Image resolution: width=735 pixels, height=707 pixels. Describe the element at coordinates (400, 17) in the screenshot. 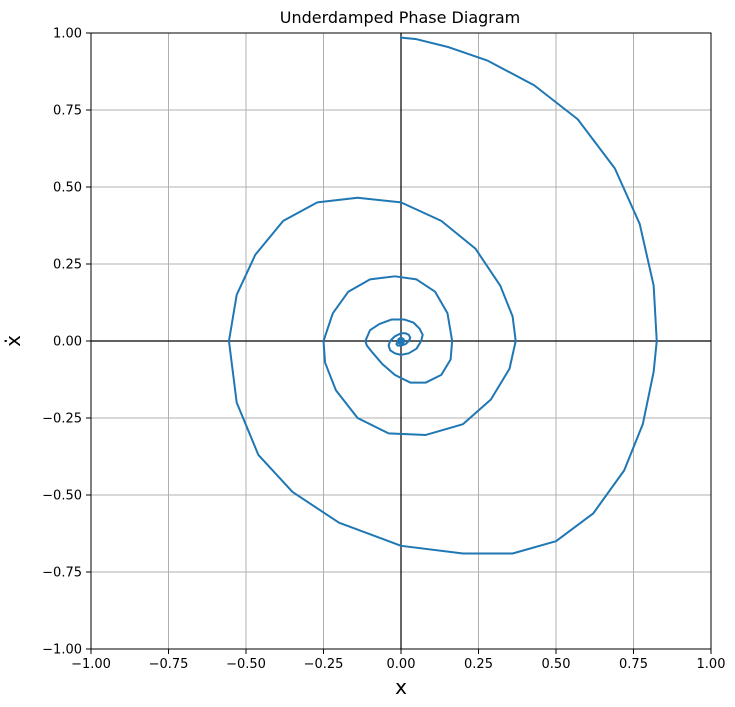

I see `chart-title: Underdamped Phase Diagram` at that location.